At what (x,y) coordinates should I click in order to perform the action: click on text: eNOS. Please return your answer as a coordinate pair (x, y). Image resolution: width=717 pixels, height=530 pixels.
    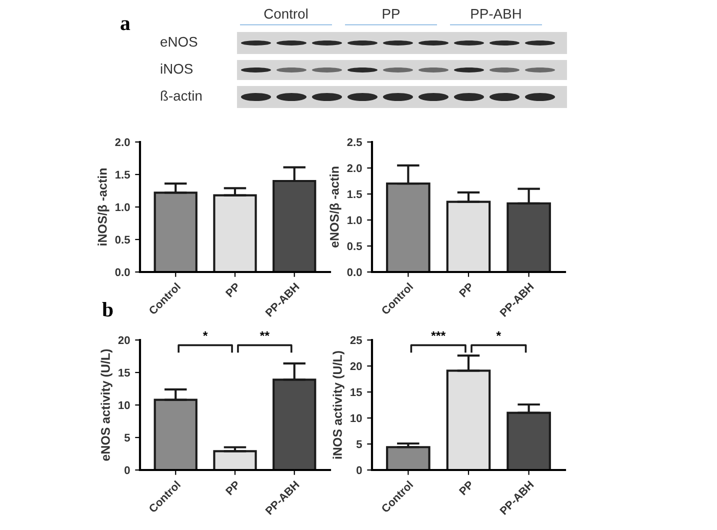
    Looking at the image, I should click on (179, 41).